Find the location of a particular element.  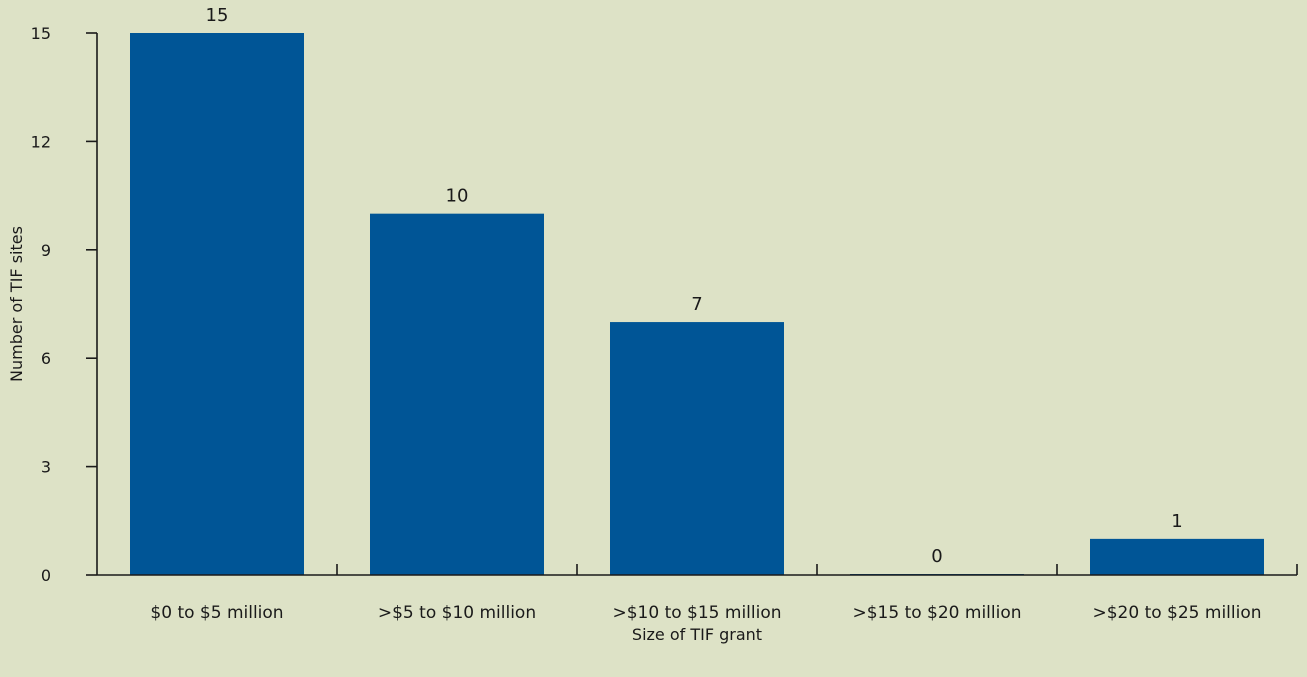

category-label: $0 to $5 million is located at coordinates (216, 613).